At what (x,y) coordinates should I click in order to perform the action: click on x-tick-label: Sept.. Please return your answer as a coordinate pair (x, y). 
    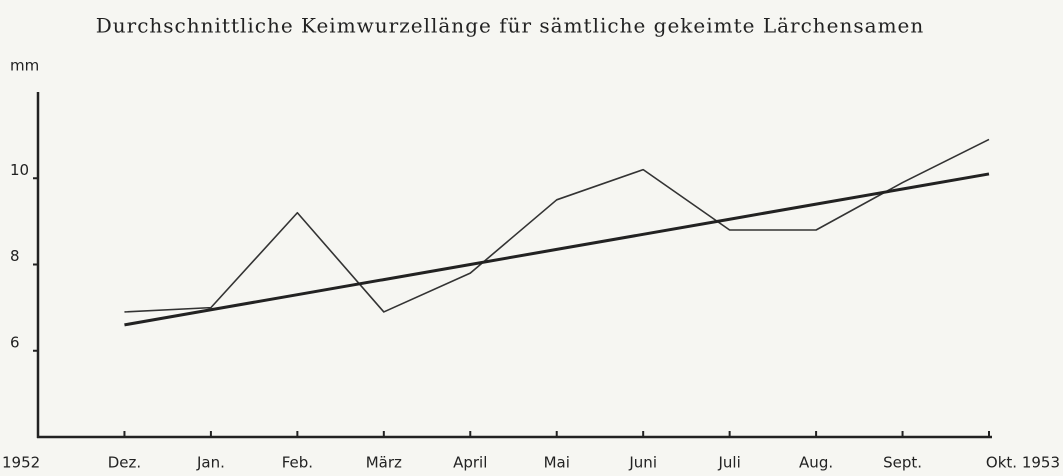
    Looking at the image, I should click on (902, 463).